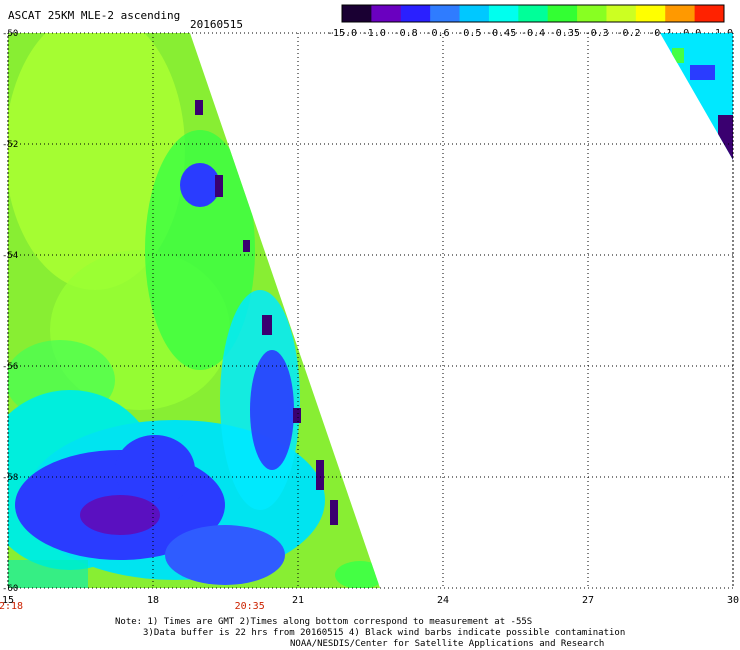  What do you see at coordinates (10, 589) in the screenshot?
I see `lat-tick-label: -60` at bounding box center [10, 589].